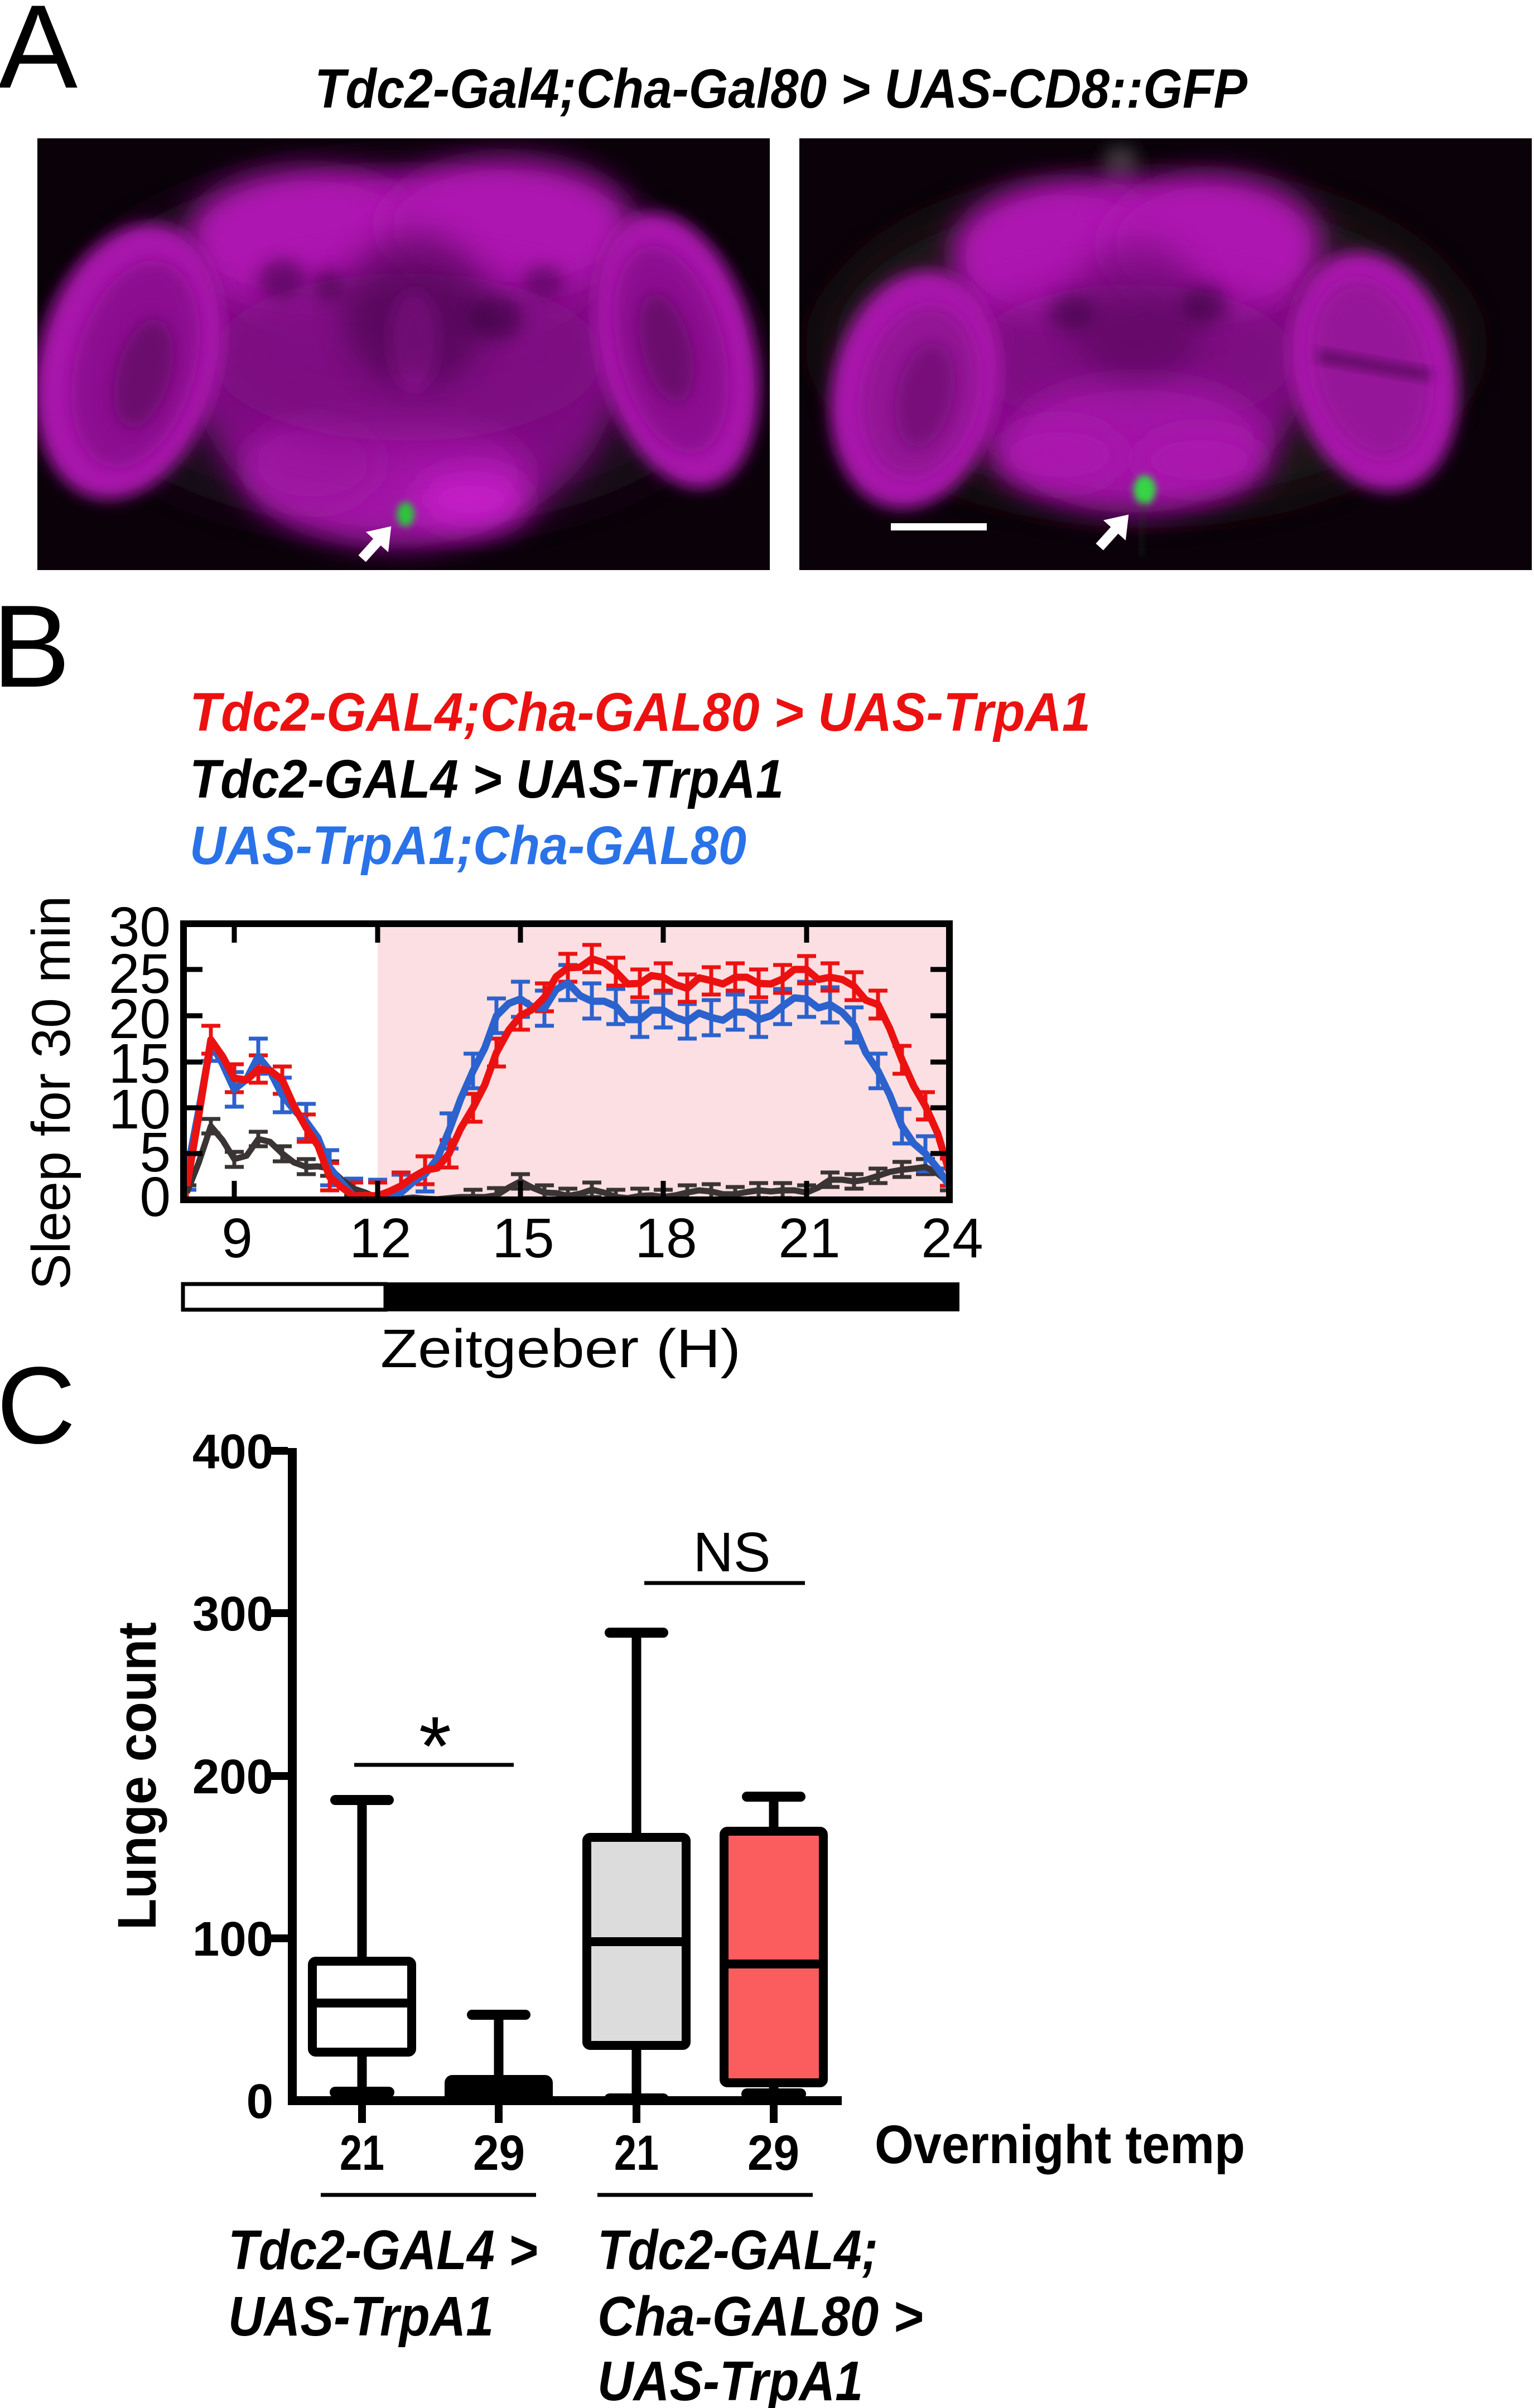  What do you see at coordinates (487, 779) in the screenshot?
I see `svg-text: Tdc2-GAL4 > UAS-TrpA1` at bounding box center [487, 779].